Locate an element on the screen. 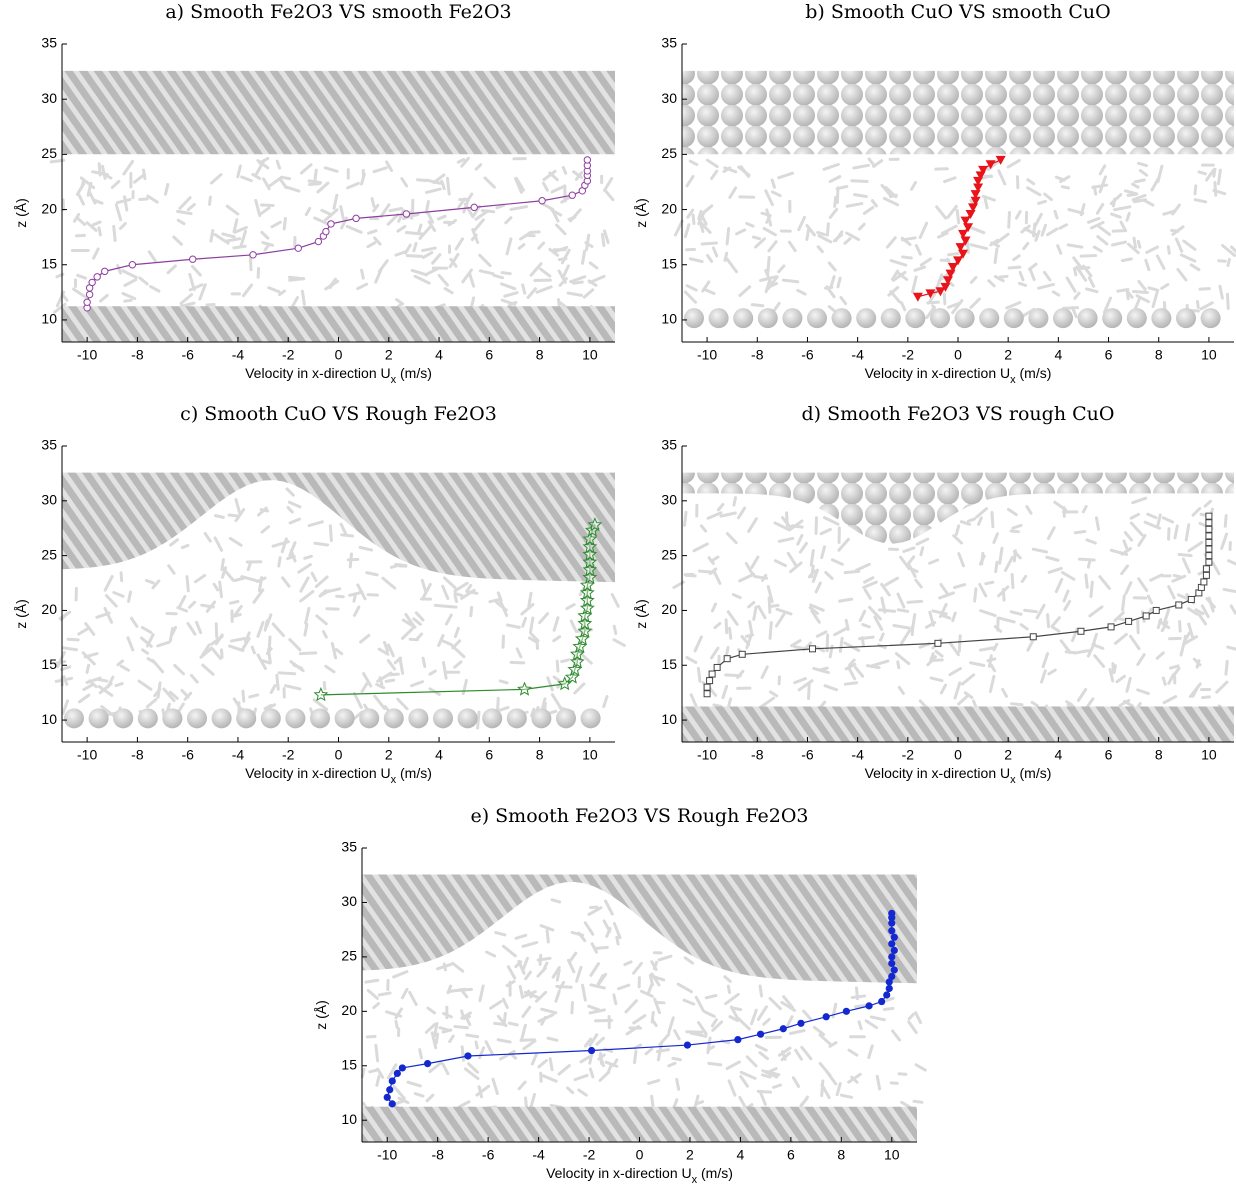 The image size is (1236, 1192). bottom-wall is located at coordinates (639, 1124).